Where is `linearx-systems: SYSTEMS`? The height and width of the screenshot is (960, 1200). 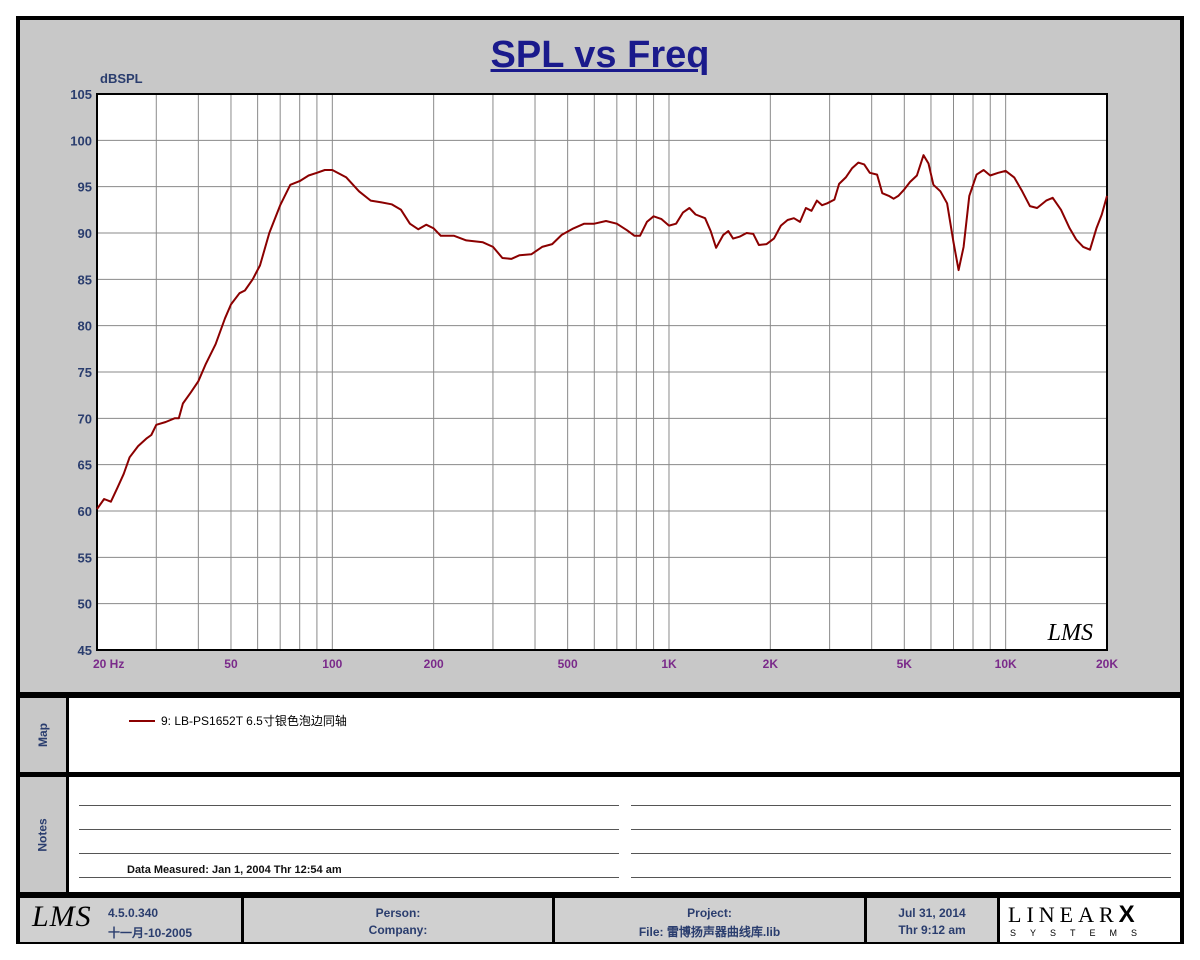
linearx-systems: SYSTEMS is located at coordinates (1081, 933).